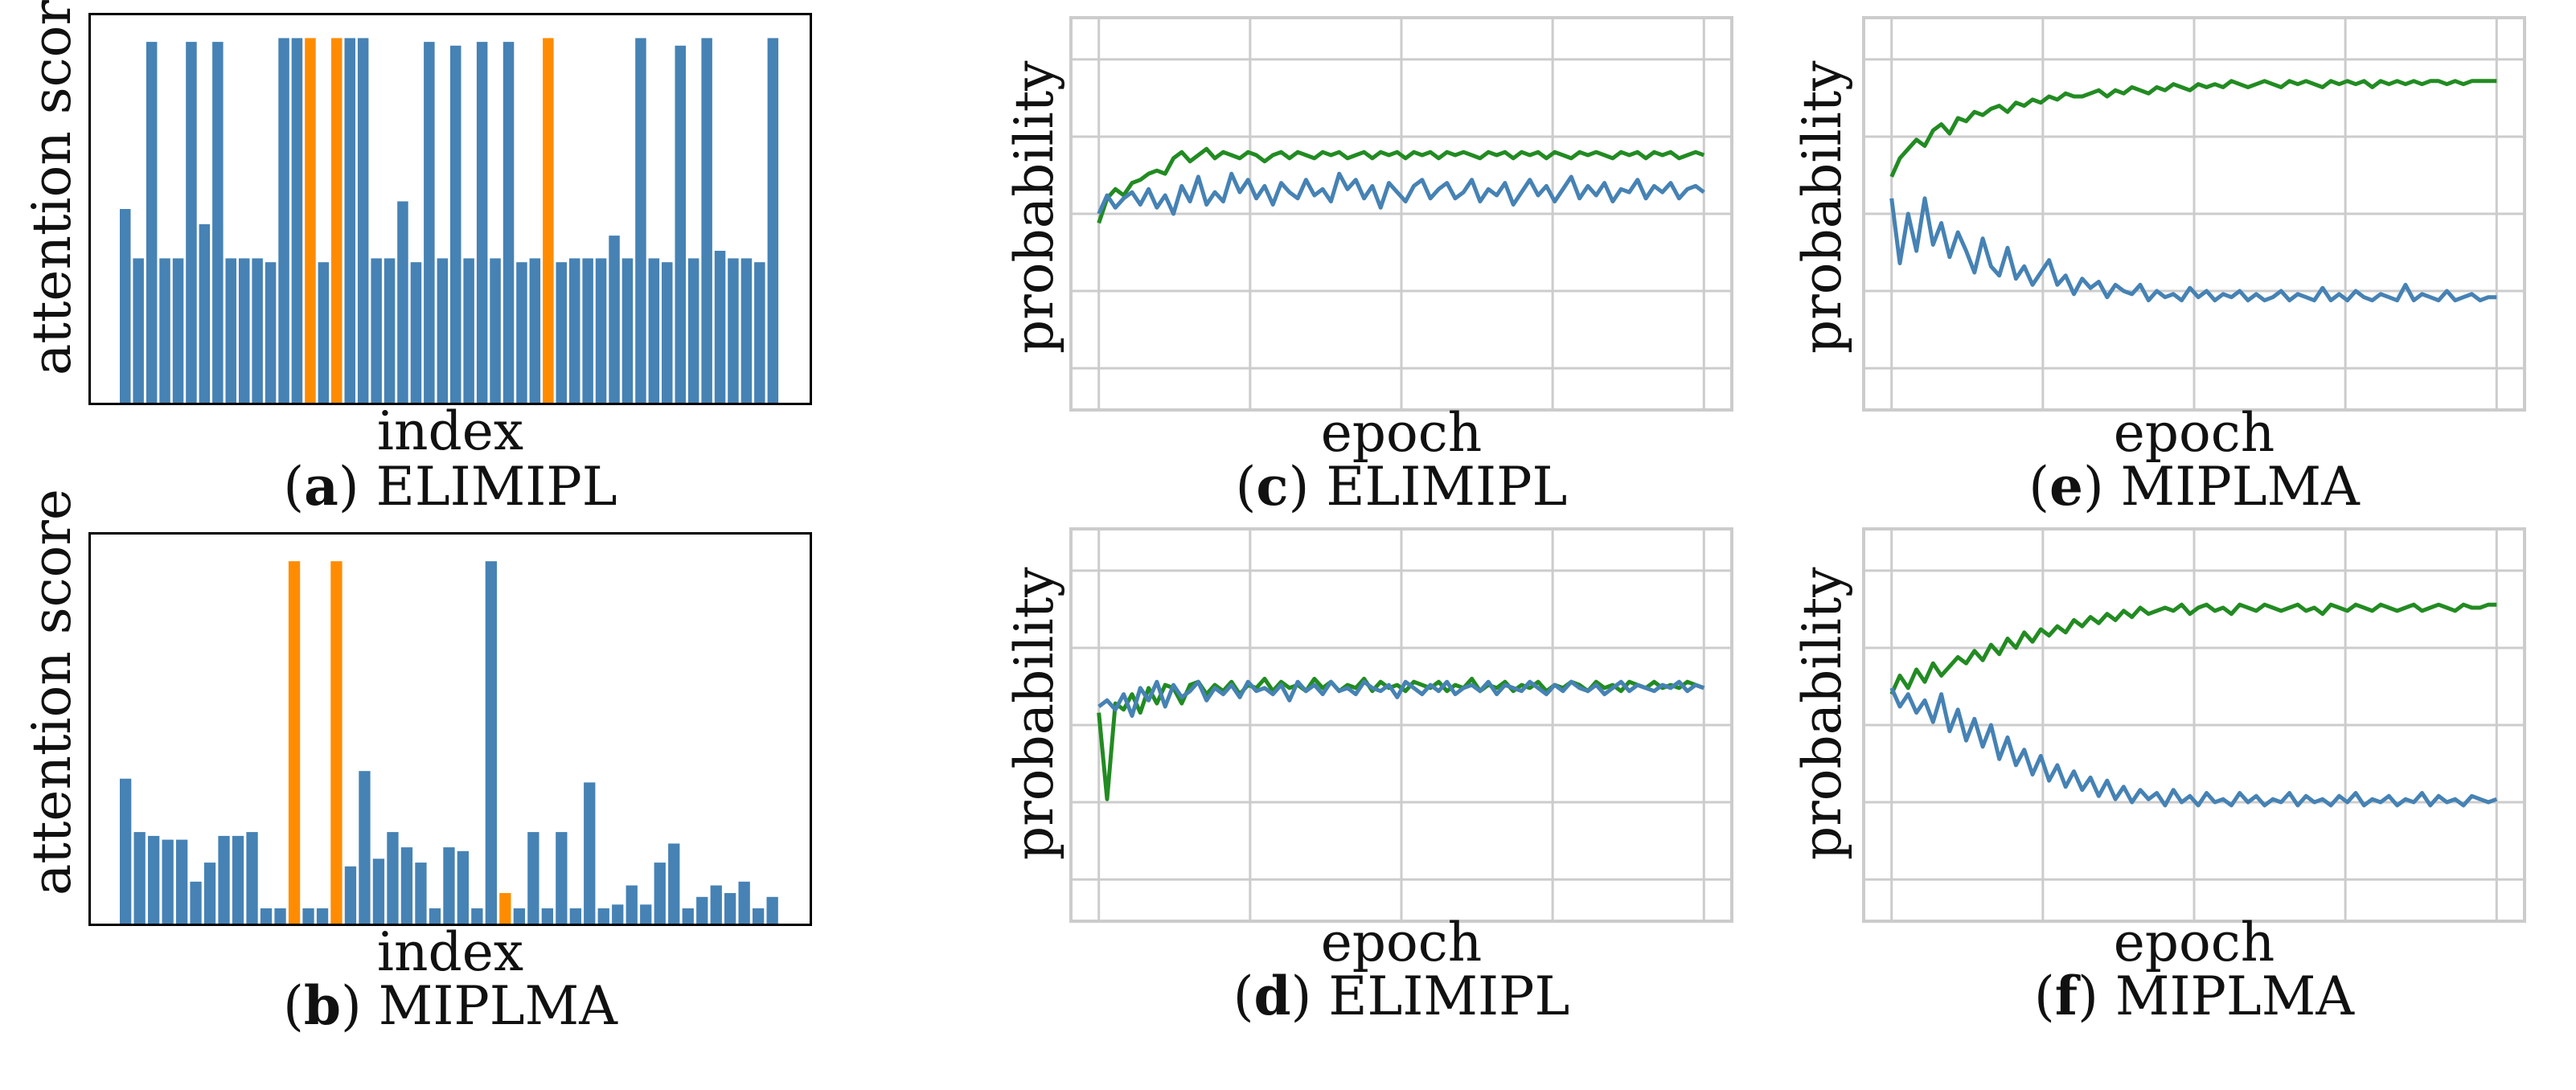  Describe the element at coordinates (322, 1005) in the screenshot. I see `caption-letter: b` at that location.